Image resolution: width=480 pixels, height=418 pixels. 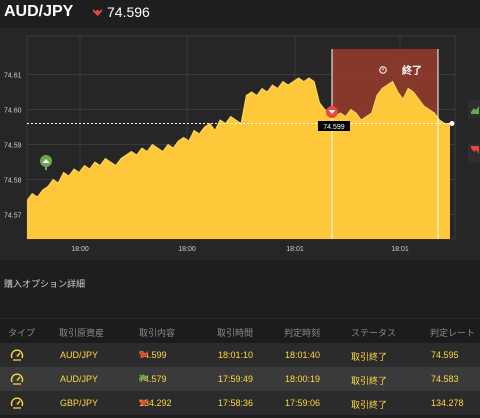 What do you see at coordinates (303, 379) in the screenshot?
I see `cell-judge-time: 18:00:19` at bounding box center [303, 379].